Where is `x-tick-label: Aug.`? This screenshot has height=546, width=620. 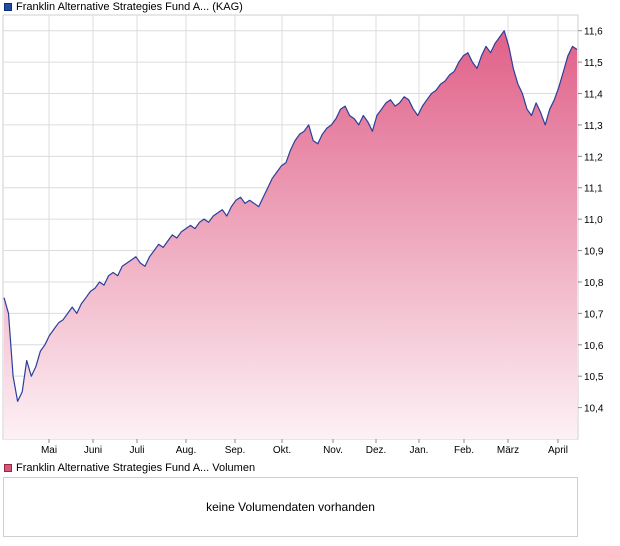
x-tick-label: Aug. is located at coordinates (186, 450).